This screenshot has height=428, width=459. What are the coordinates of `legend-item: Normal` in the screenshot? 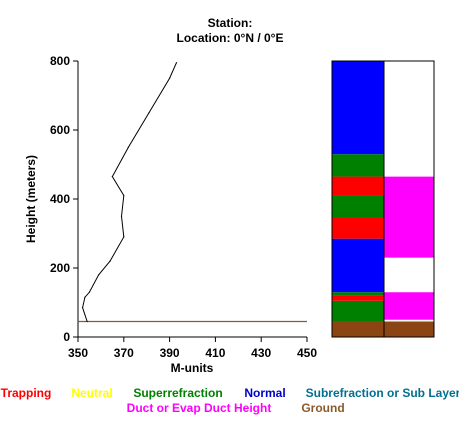 It's located at (264, 393).